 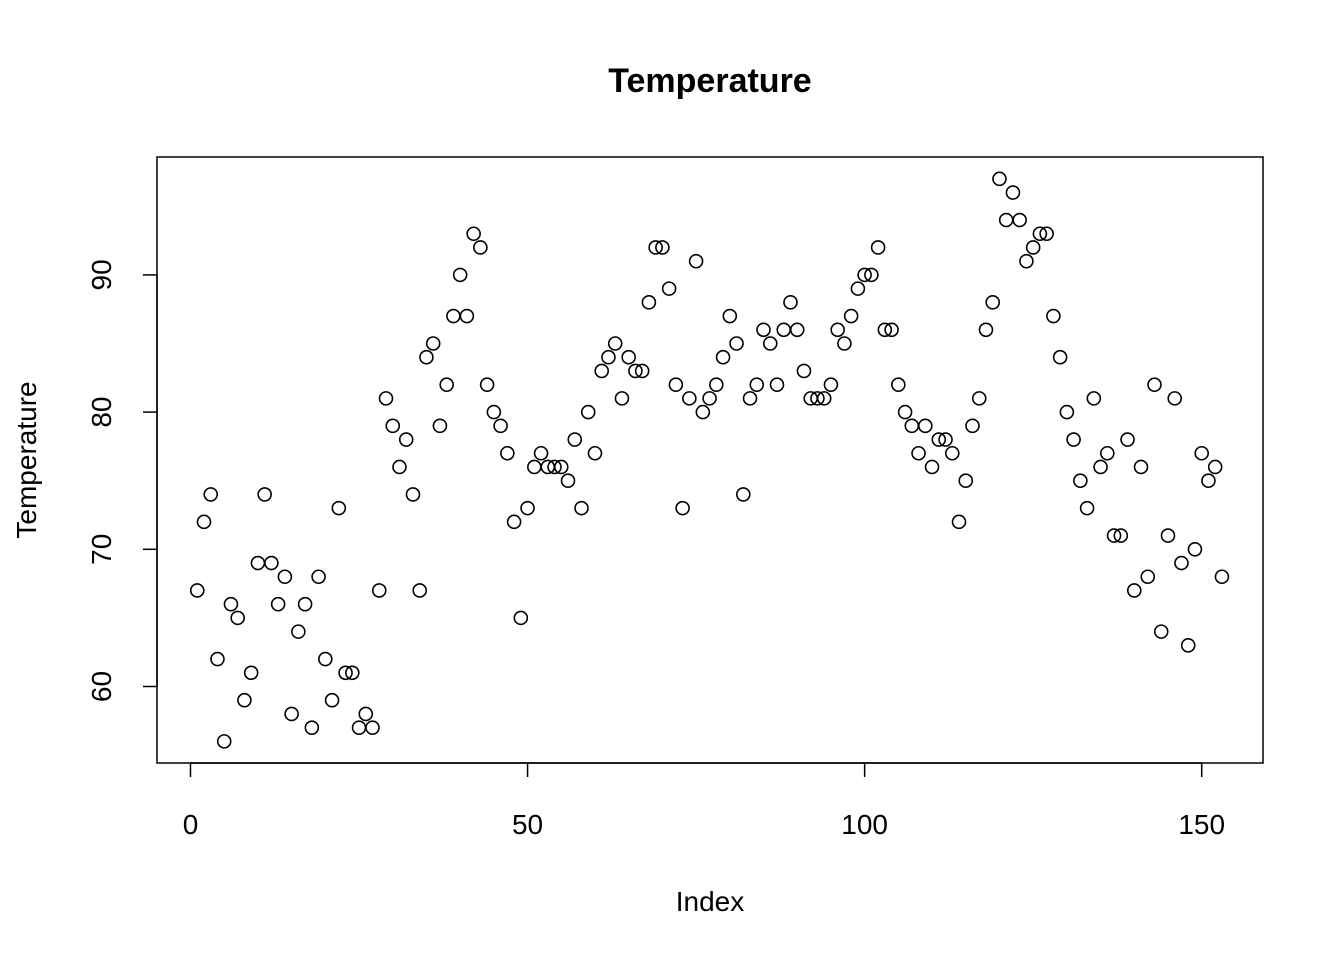 What do you see at coordinates (101, 549) in the screenshot?
I see `y-tick-label: 70` at bounding box center [101, 549].